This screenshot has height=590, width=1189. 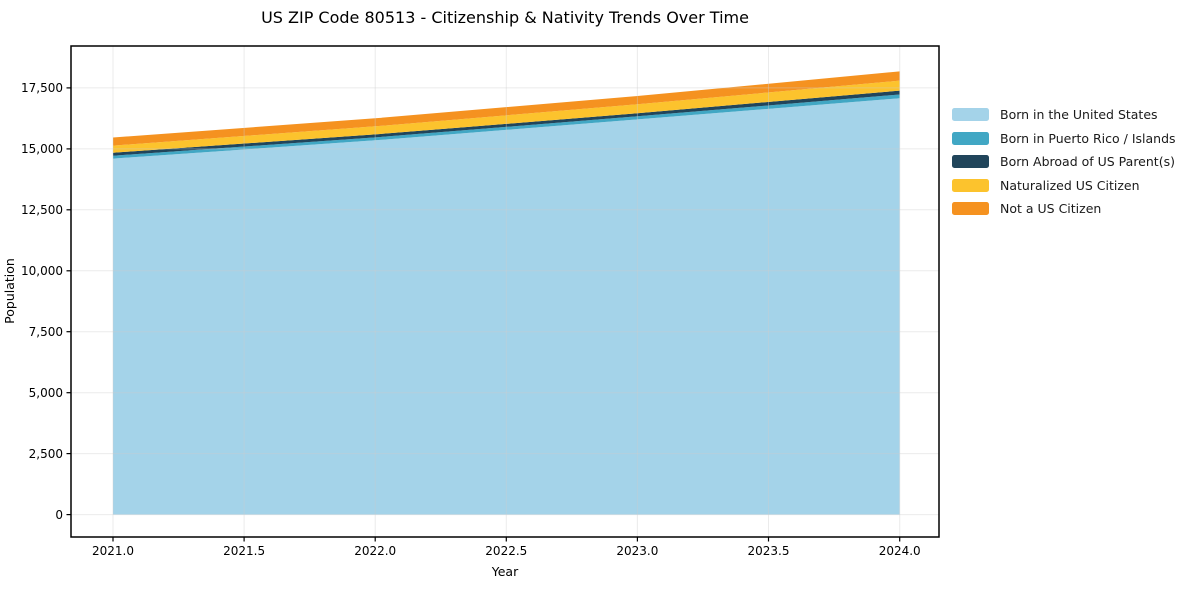 I want to click on legend-item: Not a US Citizen, so click(x=1064, y=208).